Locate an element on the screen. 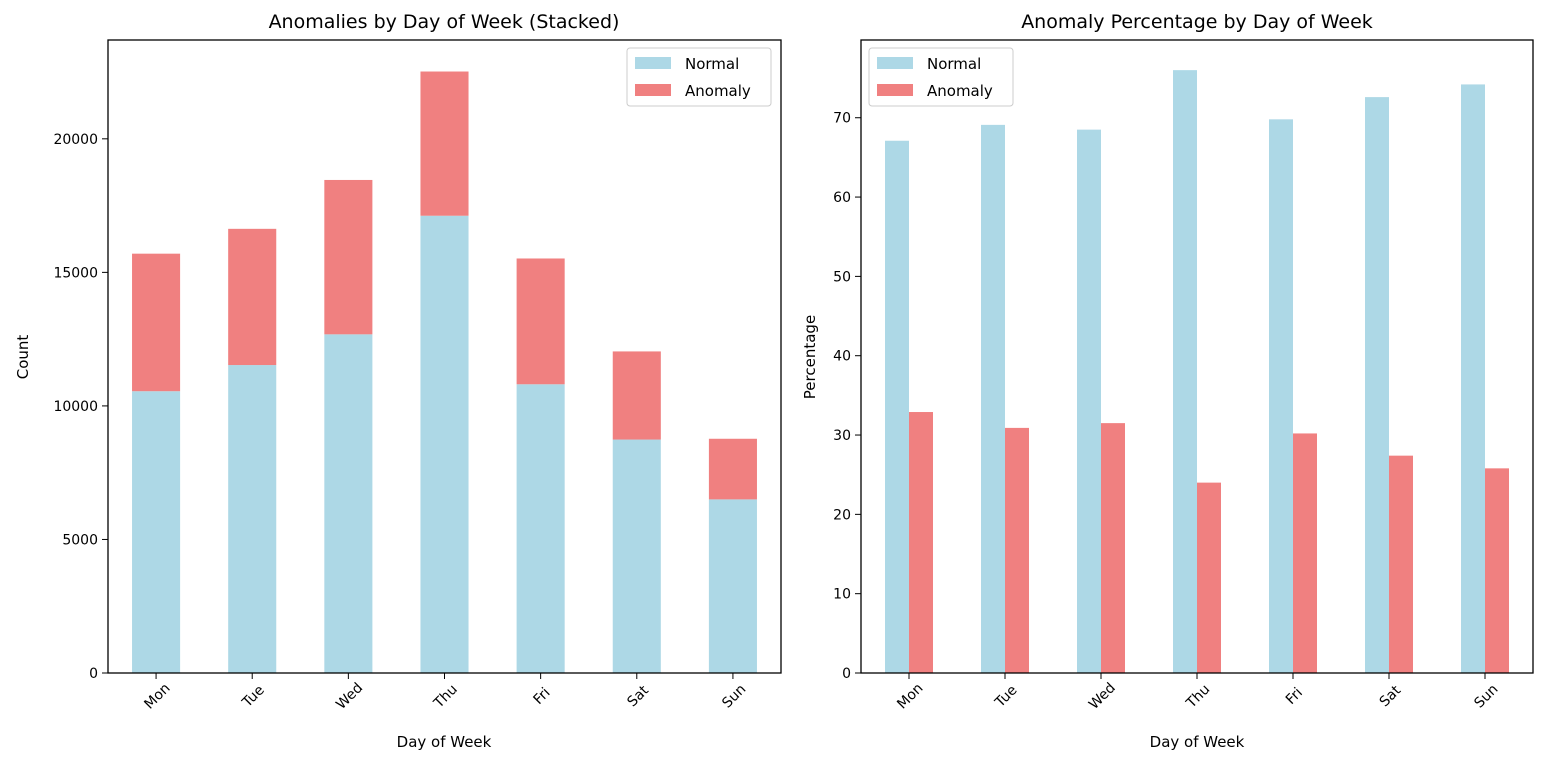  y-axis-label: Percentage is located at coordinates (810, 357).